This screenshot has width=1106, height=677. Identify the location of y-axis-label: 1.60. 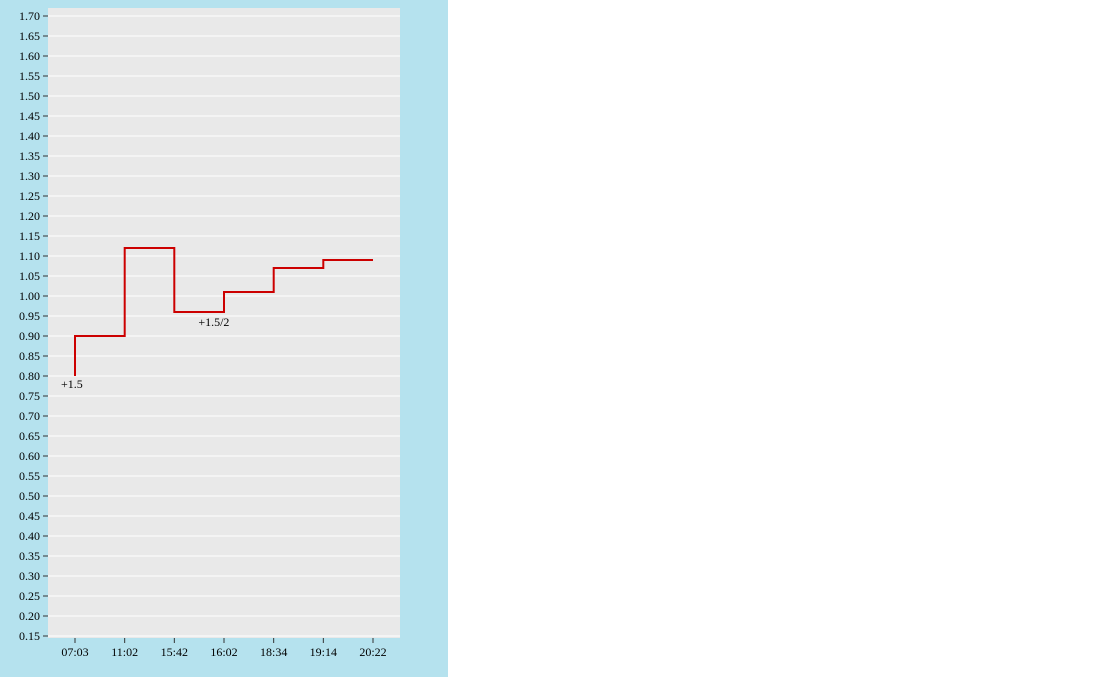
(29, 56).